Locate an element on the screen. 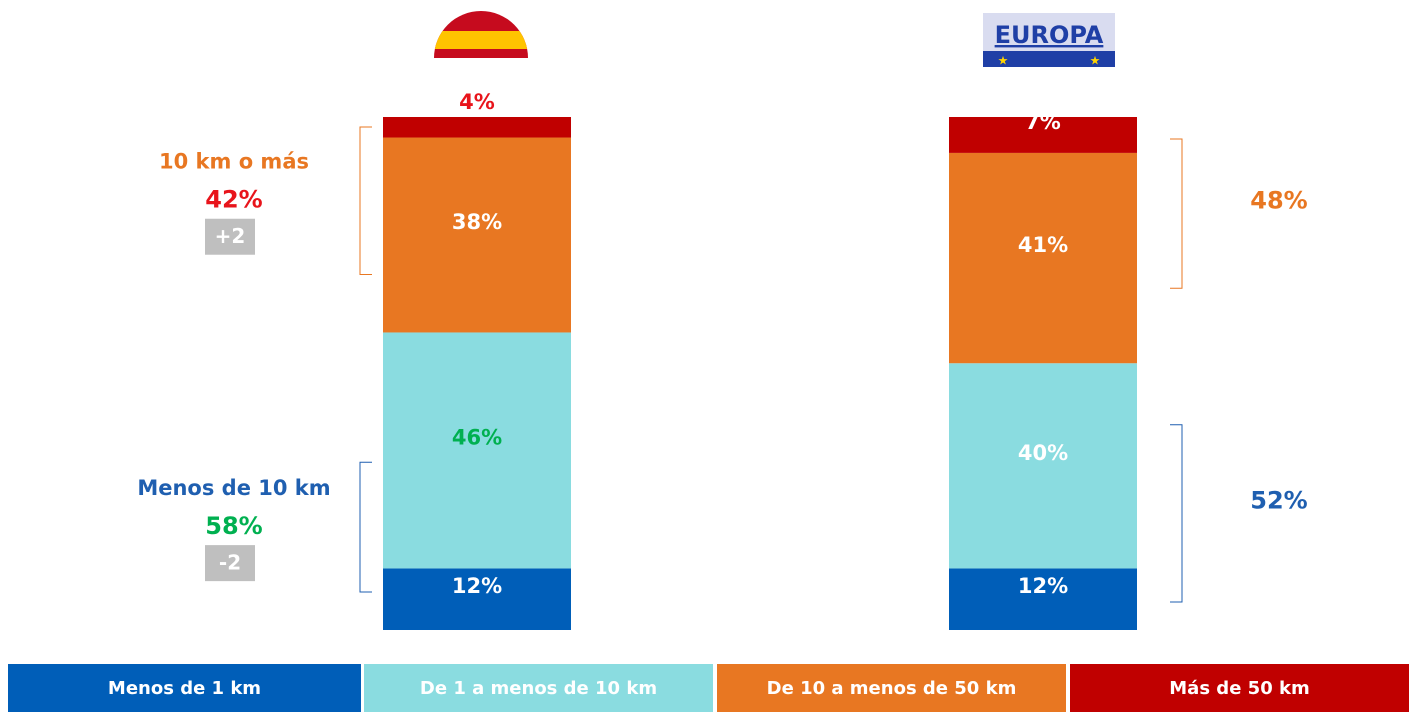 Image resolution: width=1409 pixels, height=712 pixels. group-value: 58% is located at coordinates (233, 526).